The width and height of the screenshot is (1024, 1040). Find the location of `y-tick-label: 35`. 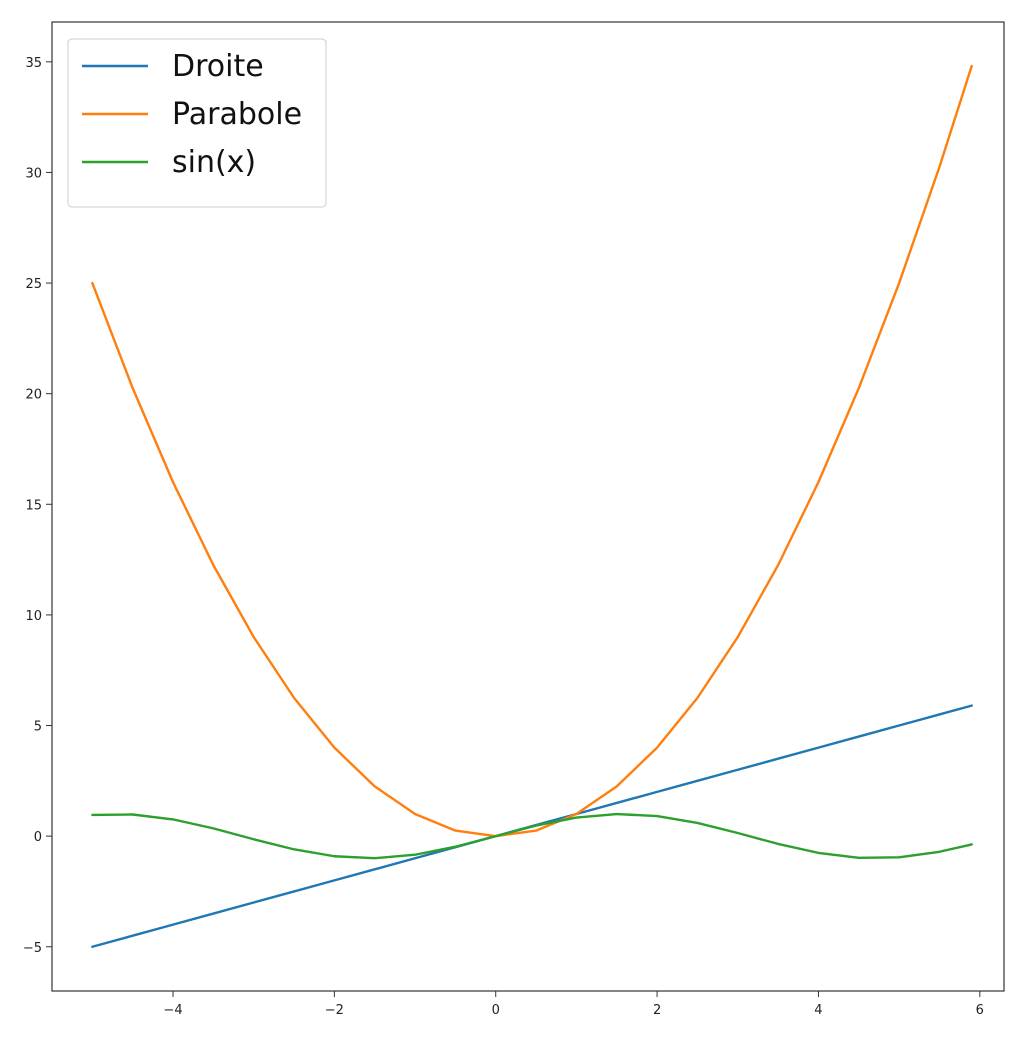

y-tick-label: 35 is located at coordinates (33, 63).